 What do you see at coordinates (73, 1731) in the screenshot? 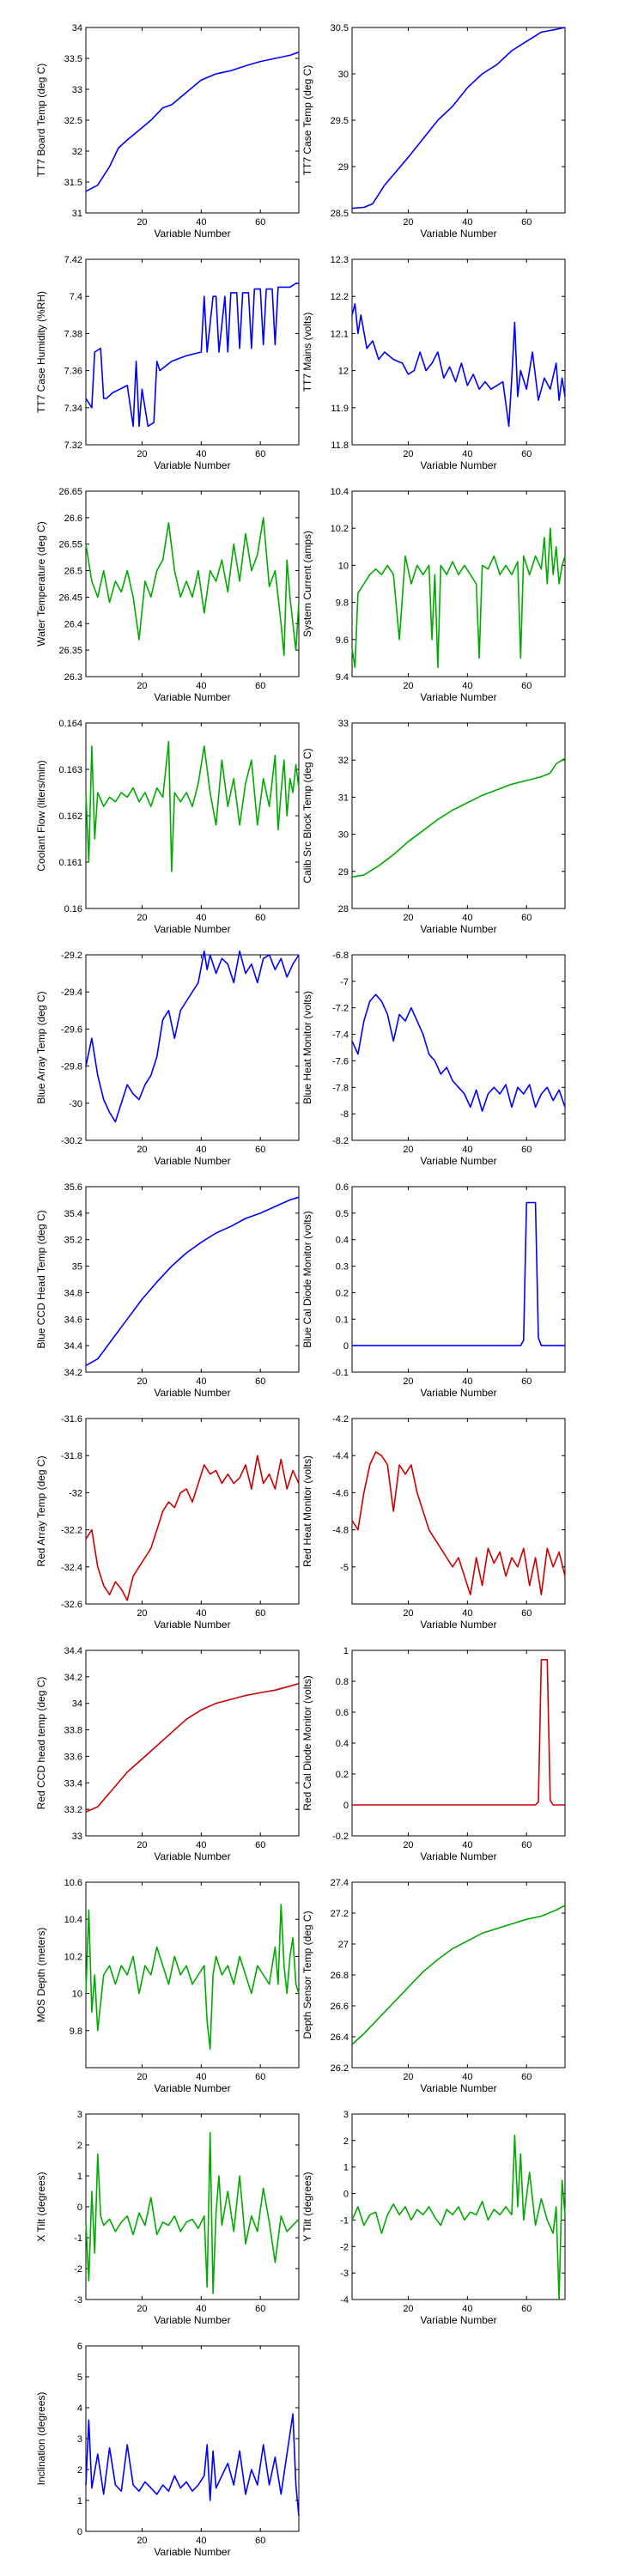
I see `y-tick-label: 33.8` at bounding box center [73, 1731].